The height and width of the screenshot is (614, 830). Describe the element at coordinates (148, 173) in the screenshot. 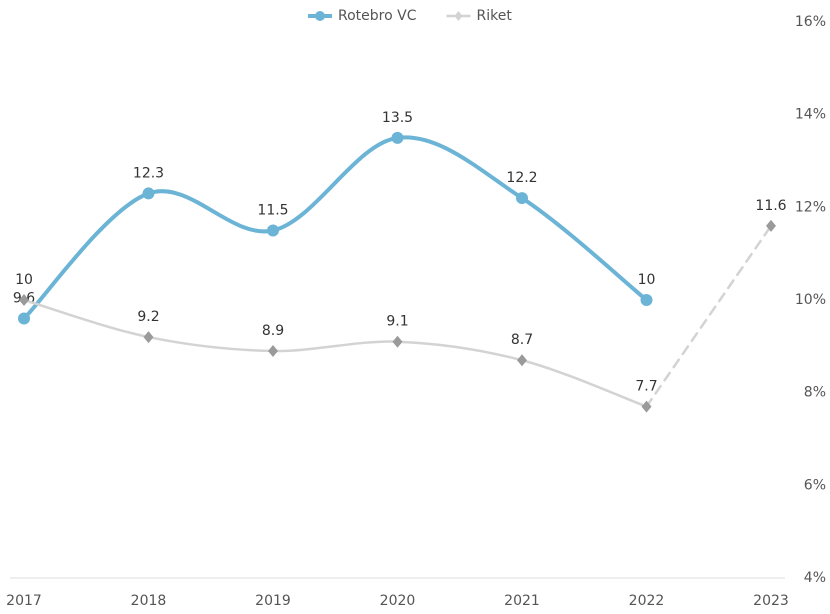

I see `data-label: 12.3` at that location.